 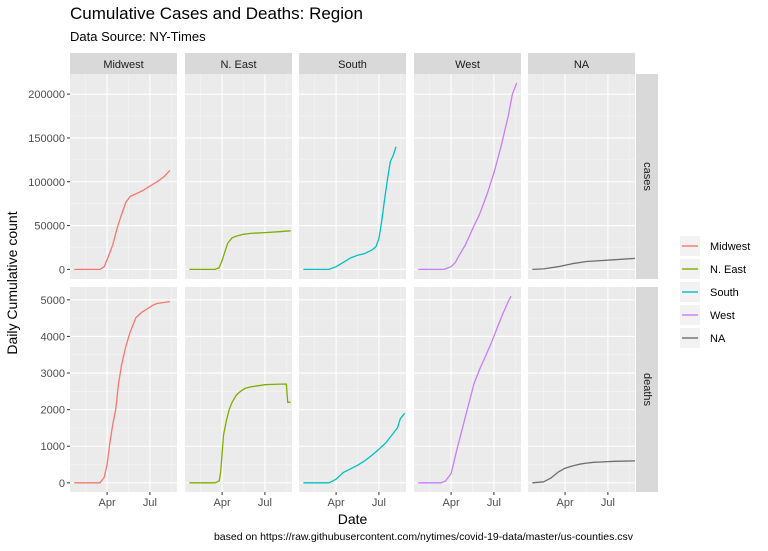 I want to click on panel-deaths-south, so click(x=352, y=389).